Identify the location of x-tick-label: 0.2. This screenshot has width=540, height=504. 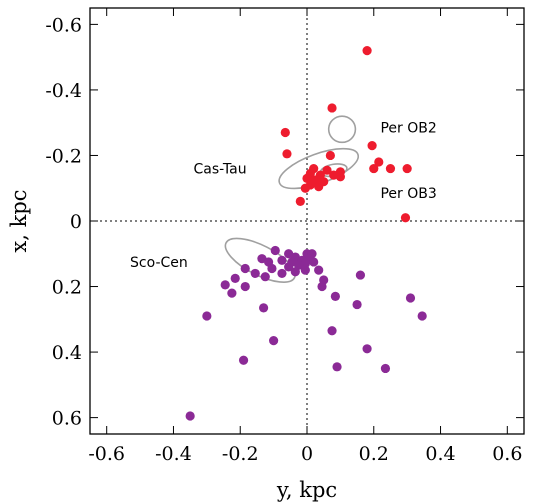
(374, 454).